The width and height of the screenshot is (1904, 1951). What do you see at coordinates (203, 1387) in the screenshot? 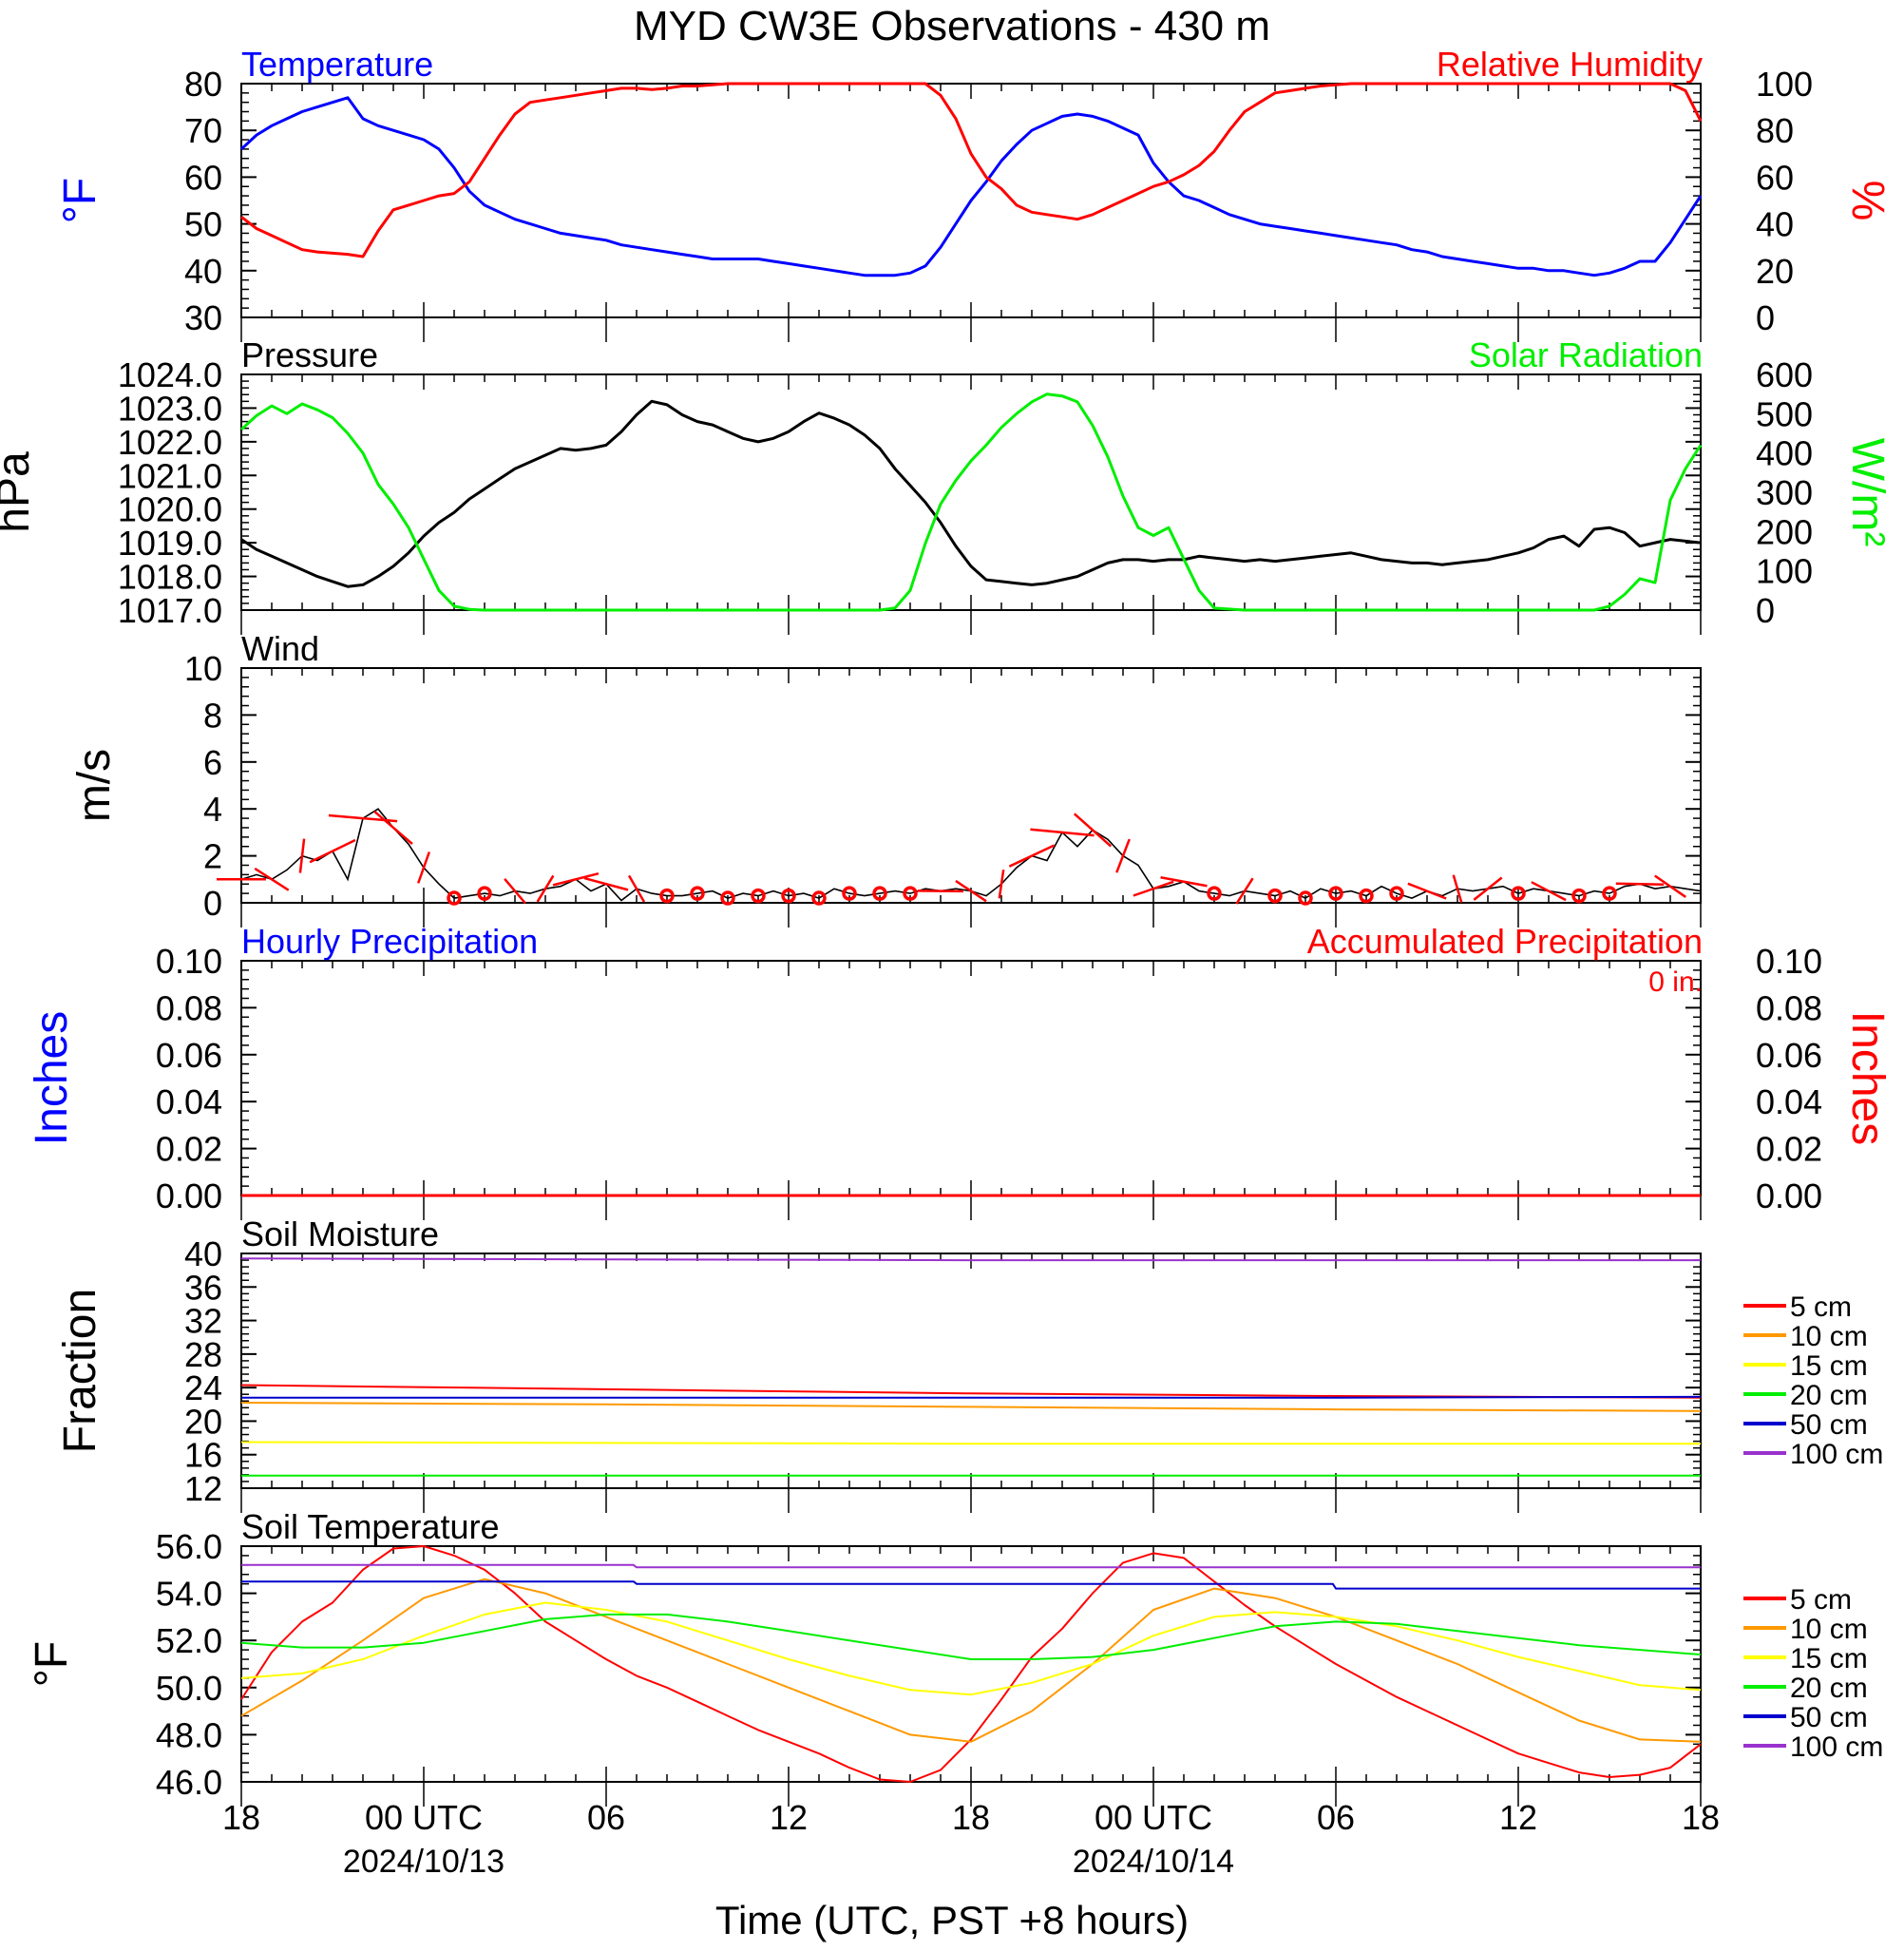
I see `left-tick-label: 24` at bounding box center [203, 1387].